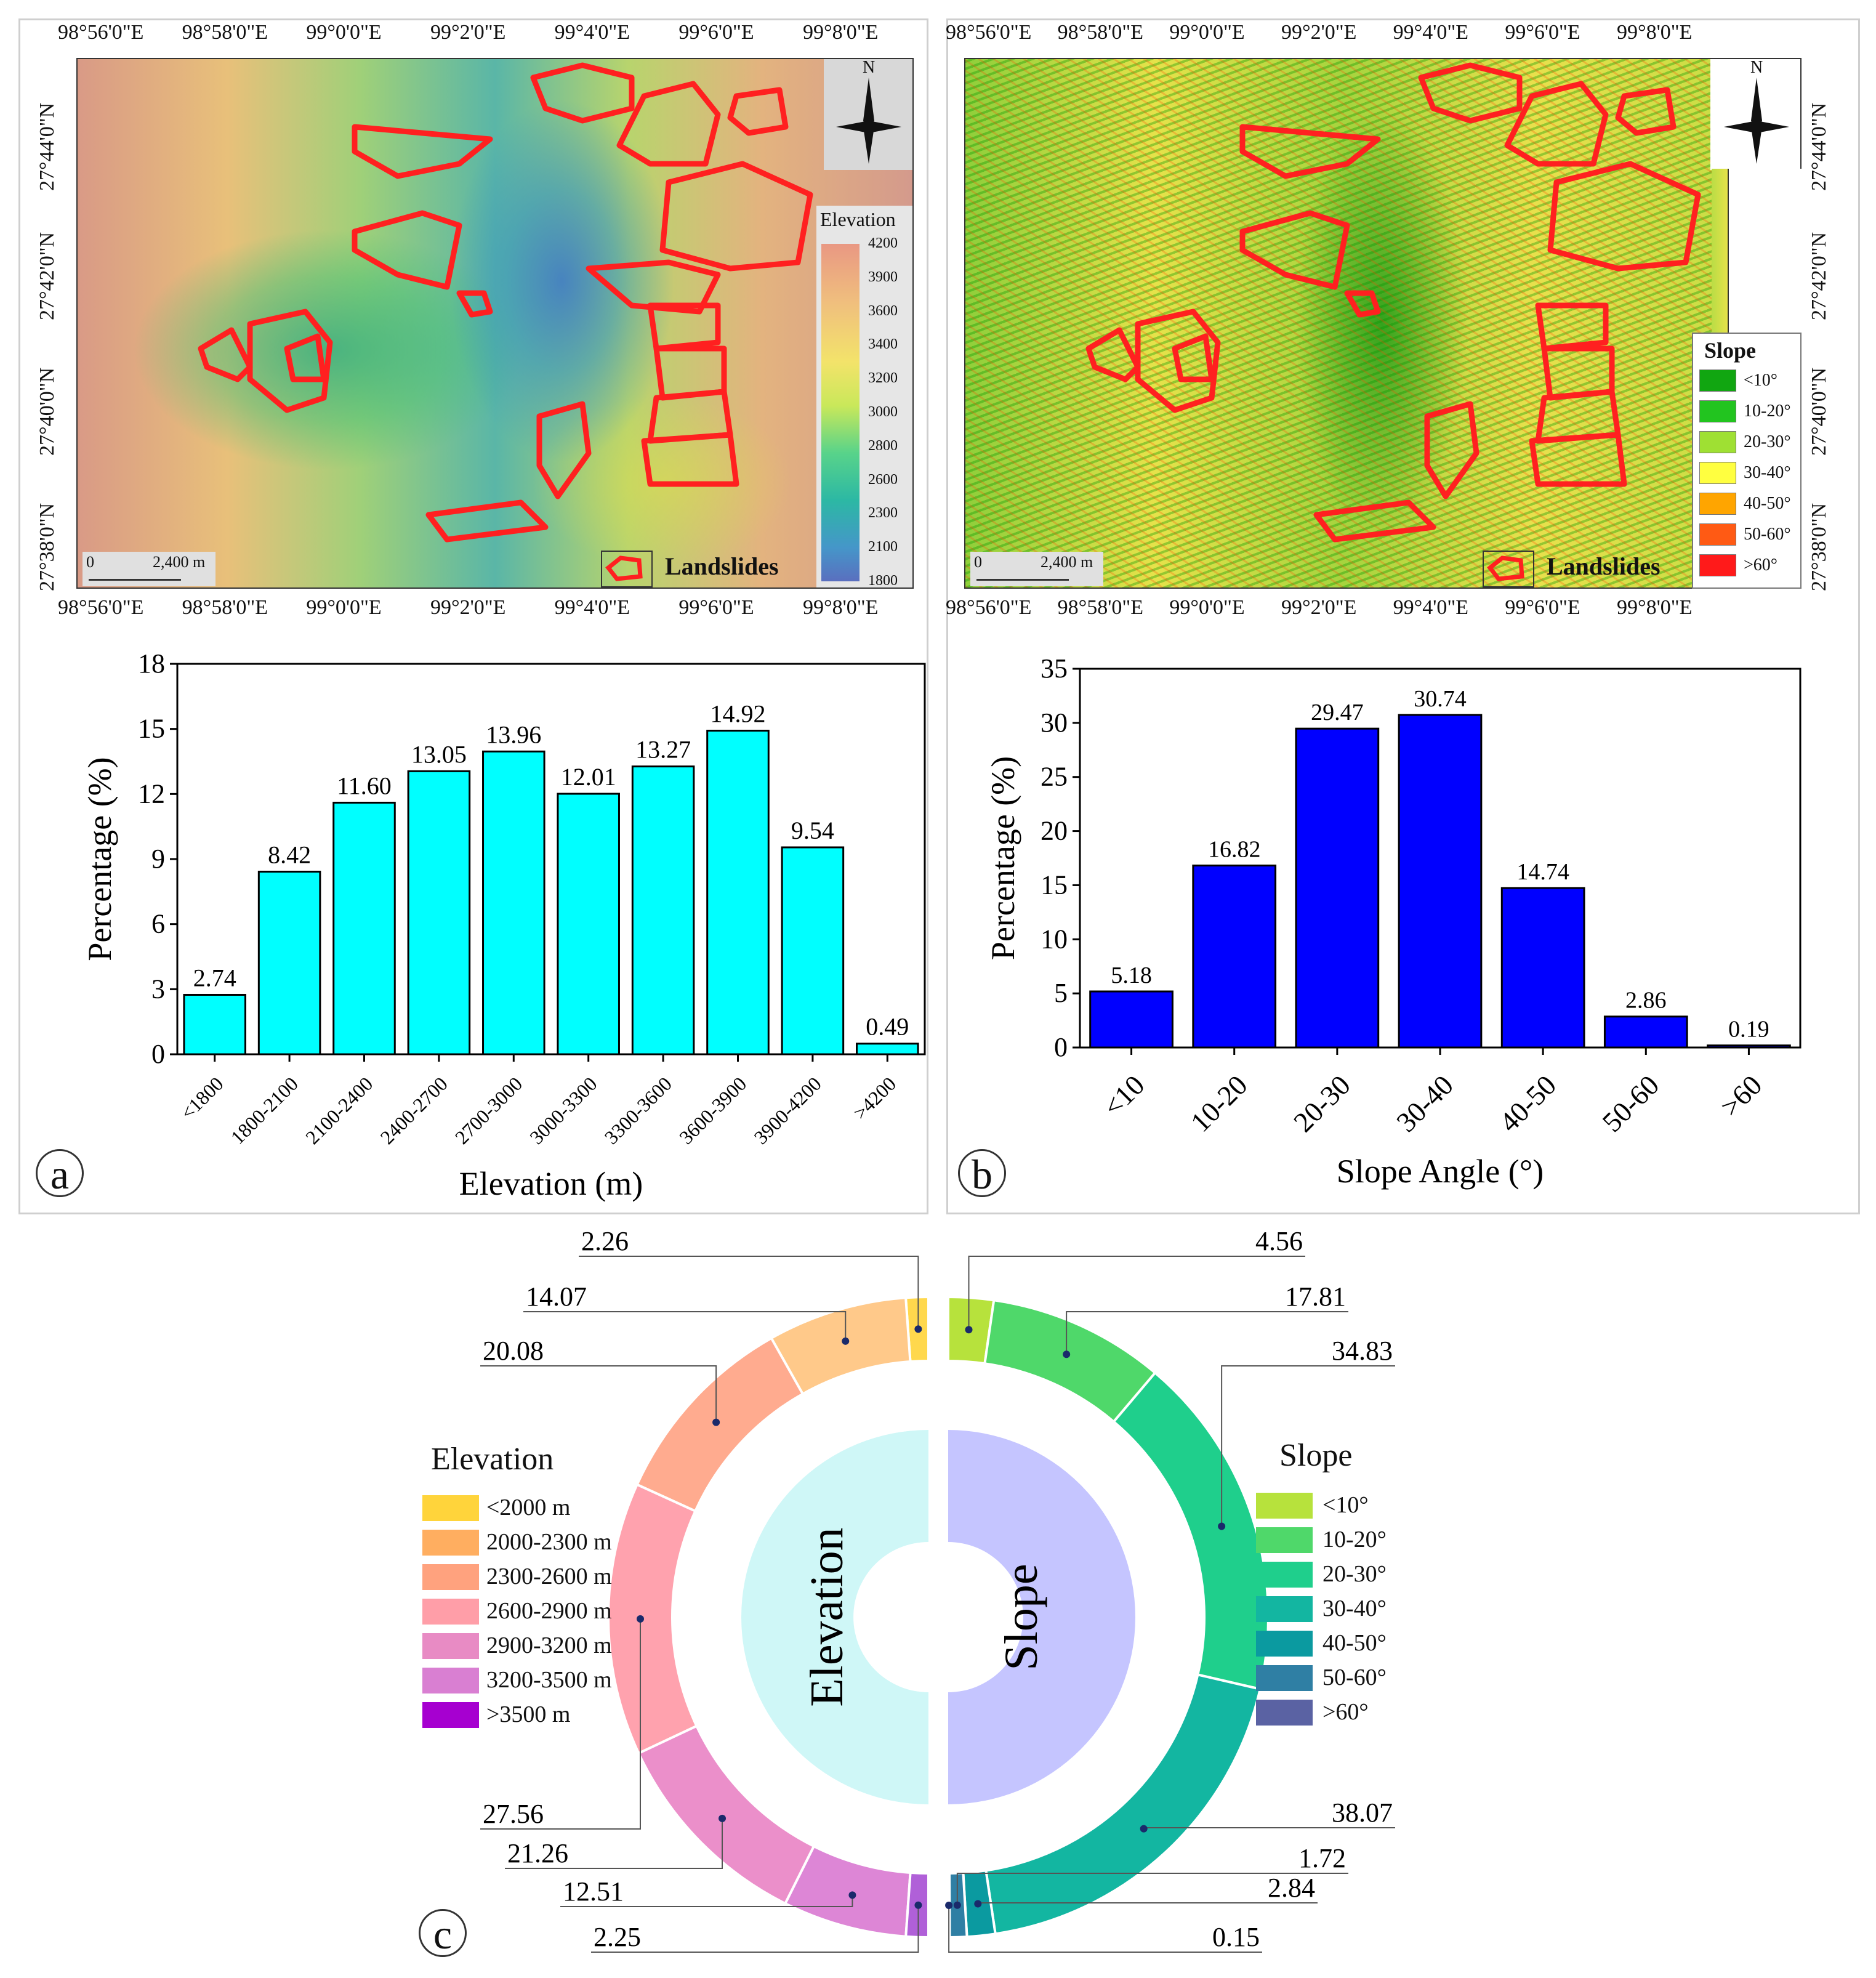  I want to click on lat-tick-label: 27°42'0"N, so click(1819, 276).